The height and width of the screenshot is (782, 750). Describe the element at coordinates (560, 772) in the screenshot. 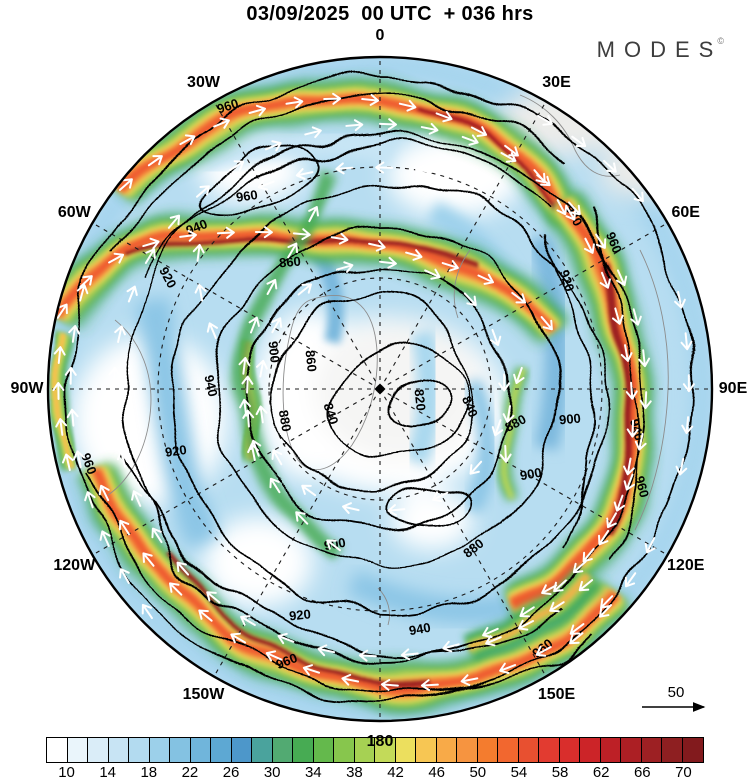

I see `colorbar-tick-label: 58` at that location.